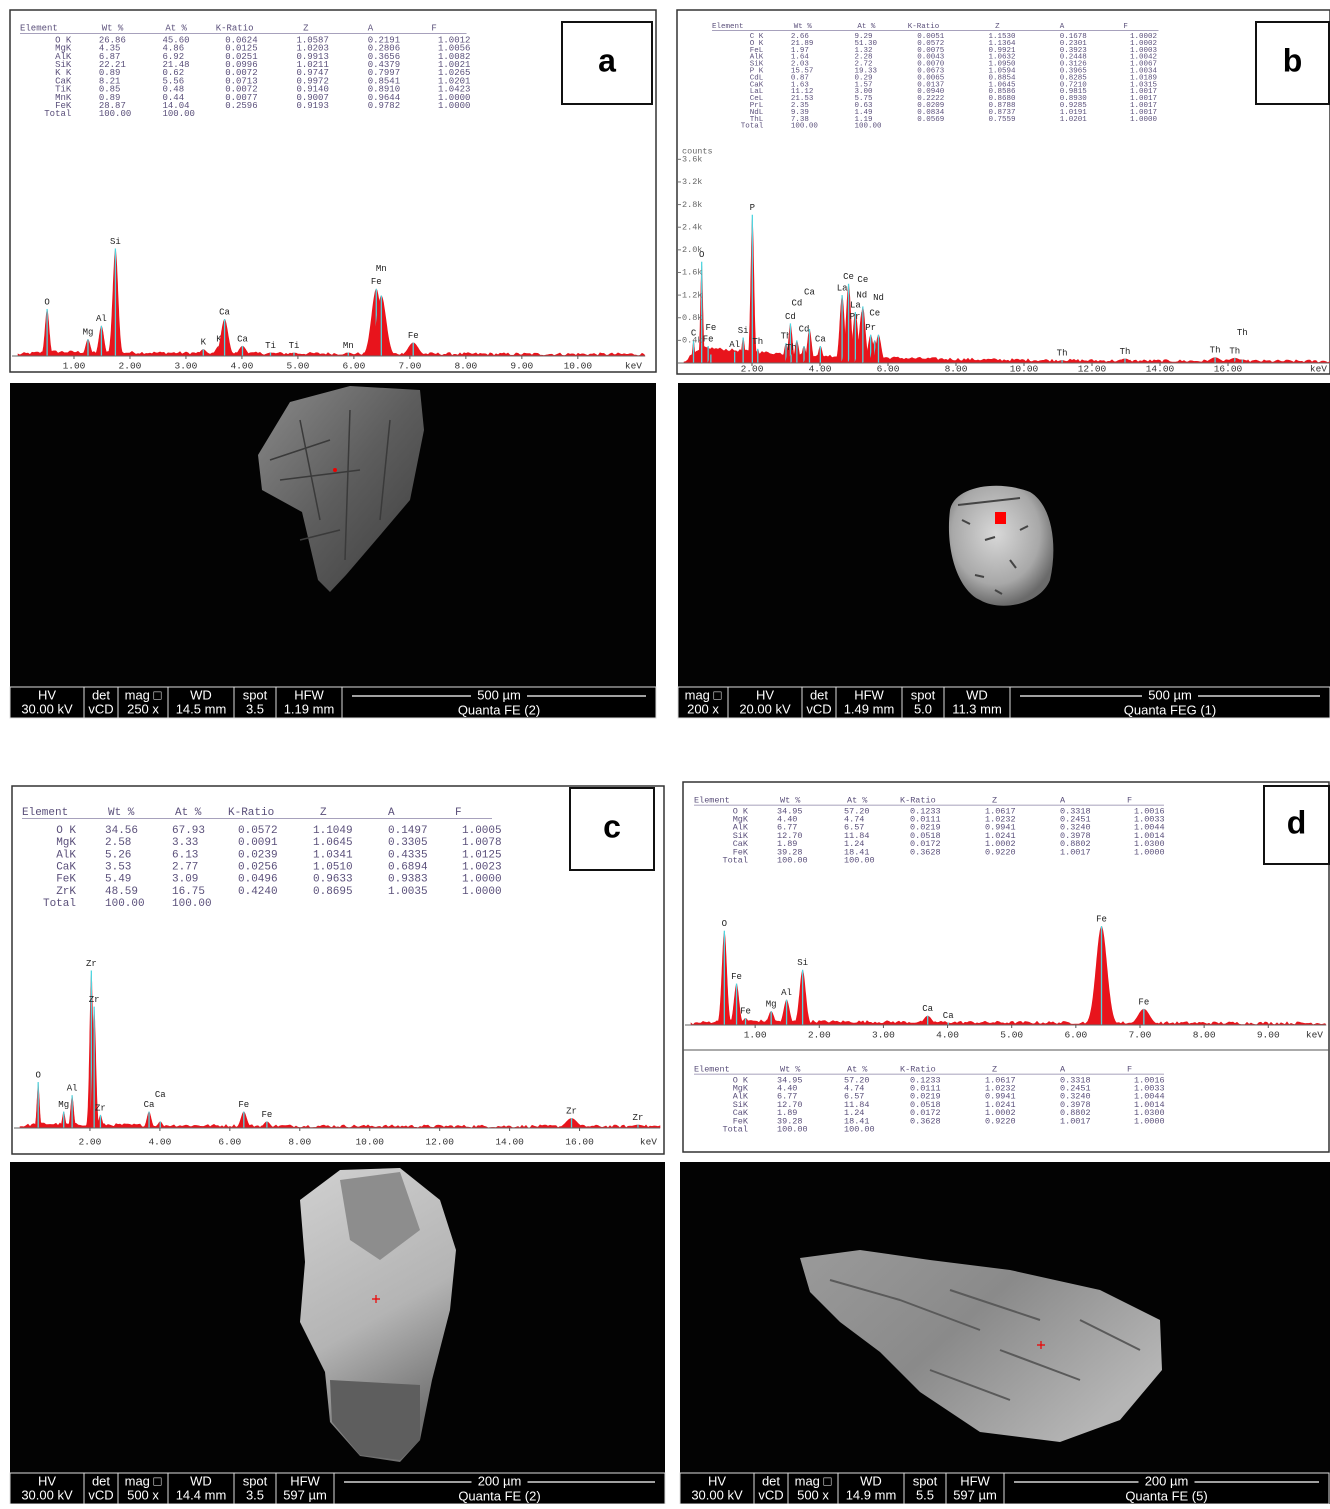 This screenshot has height=1509, width=1330. I want to click on table-cell: 0.0496, so click(258, 880).